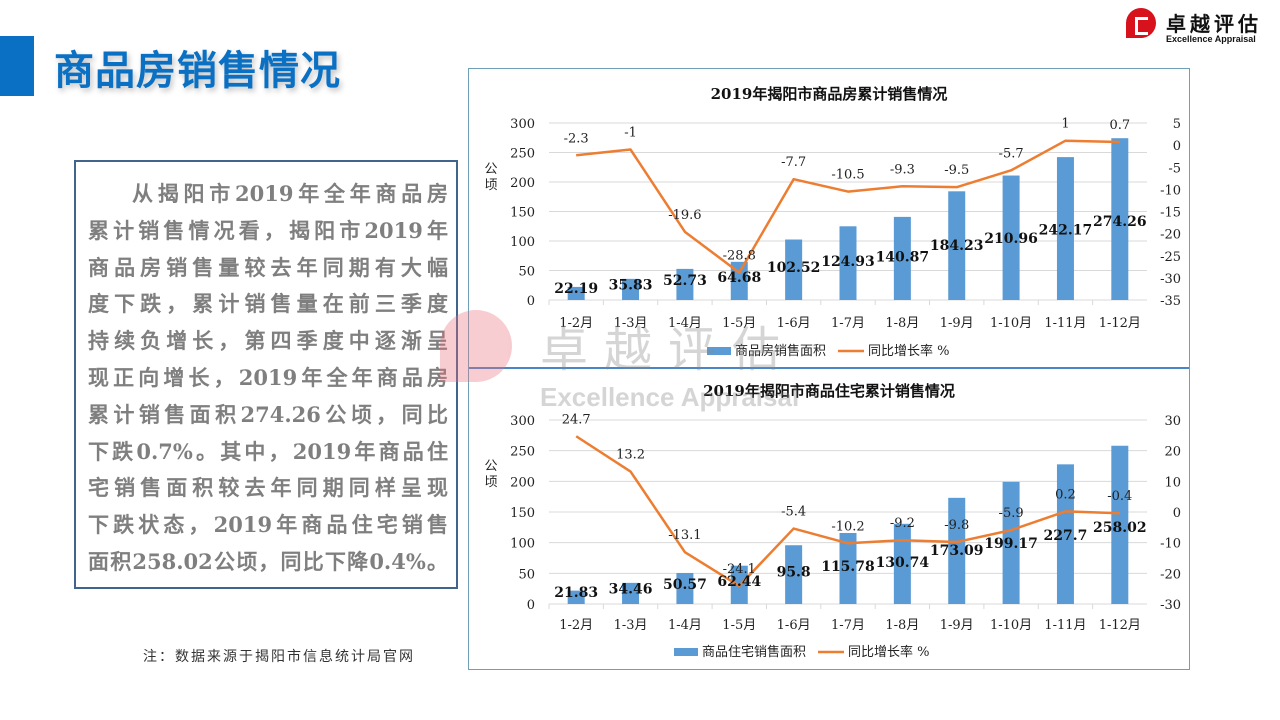 Image resolution: width=1280 pixels, height=720 pixels. What do you see at coordinates (1170, 301) in the screenshot?
I see `y2-tick-label: -35` at bounding box center [1170, 301].